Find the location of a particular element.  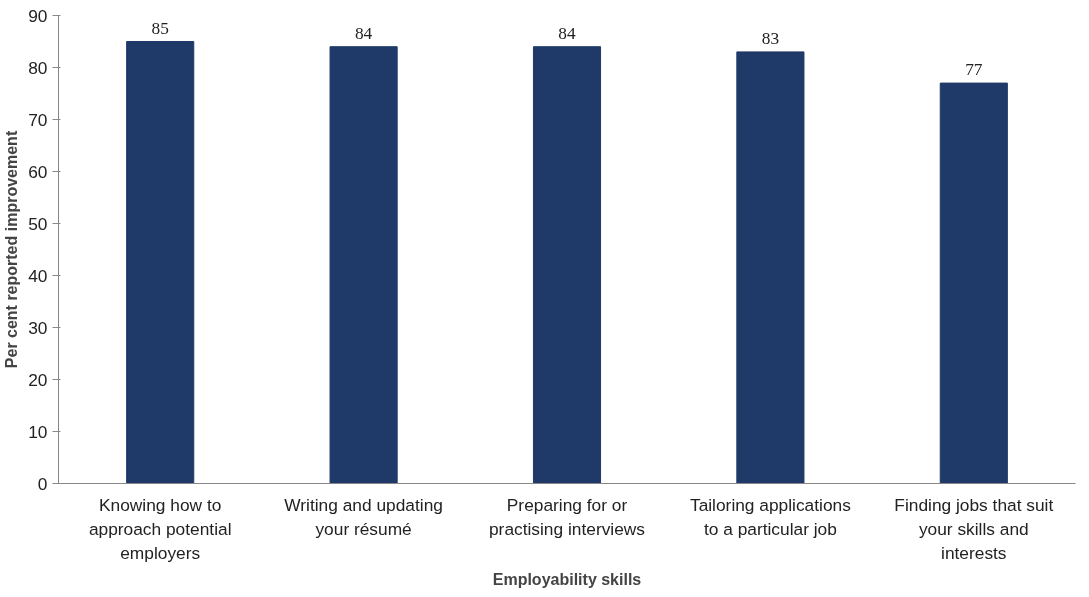

x-tick-label: Preparing for or practising interviews is located at coordinates (567, 516).